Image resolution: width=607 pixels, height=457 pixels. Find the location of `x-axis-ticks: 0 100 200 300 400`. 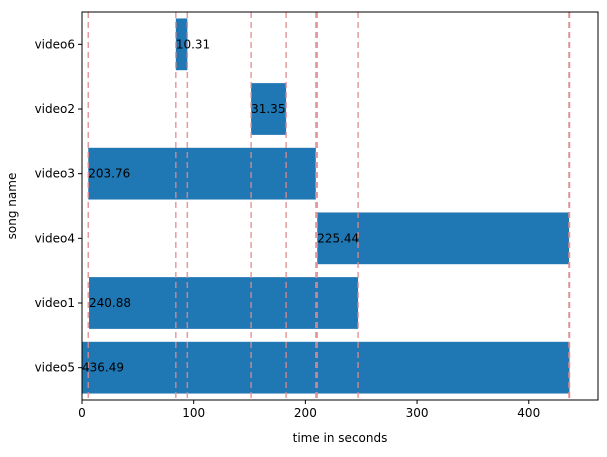

x-axis-ticks: 0 100 200 300 400 is located at coordinates (309, 410).